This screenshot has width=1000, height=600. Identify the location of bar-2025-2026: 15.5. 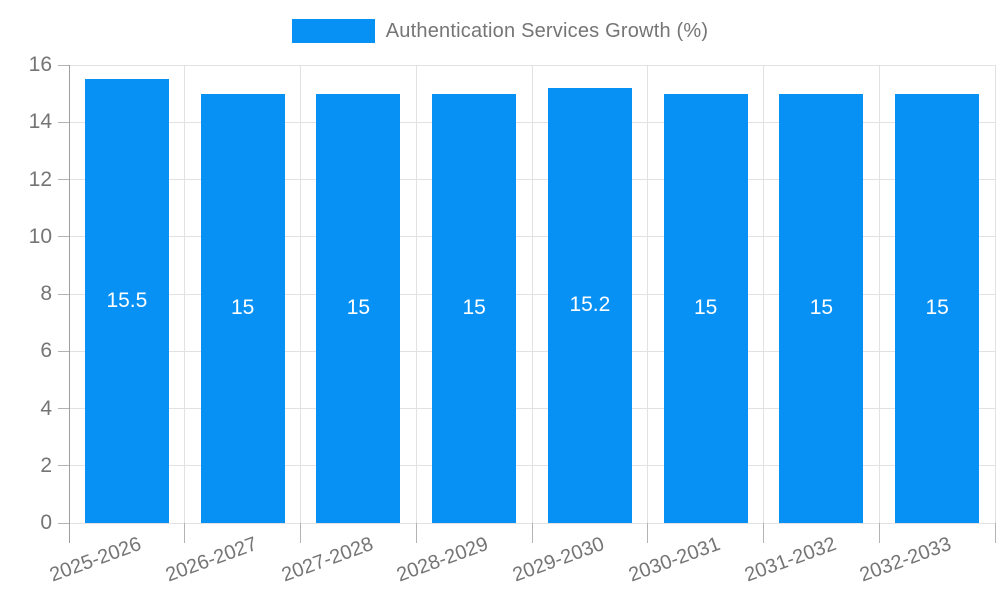
(126, 301).